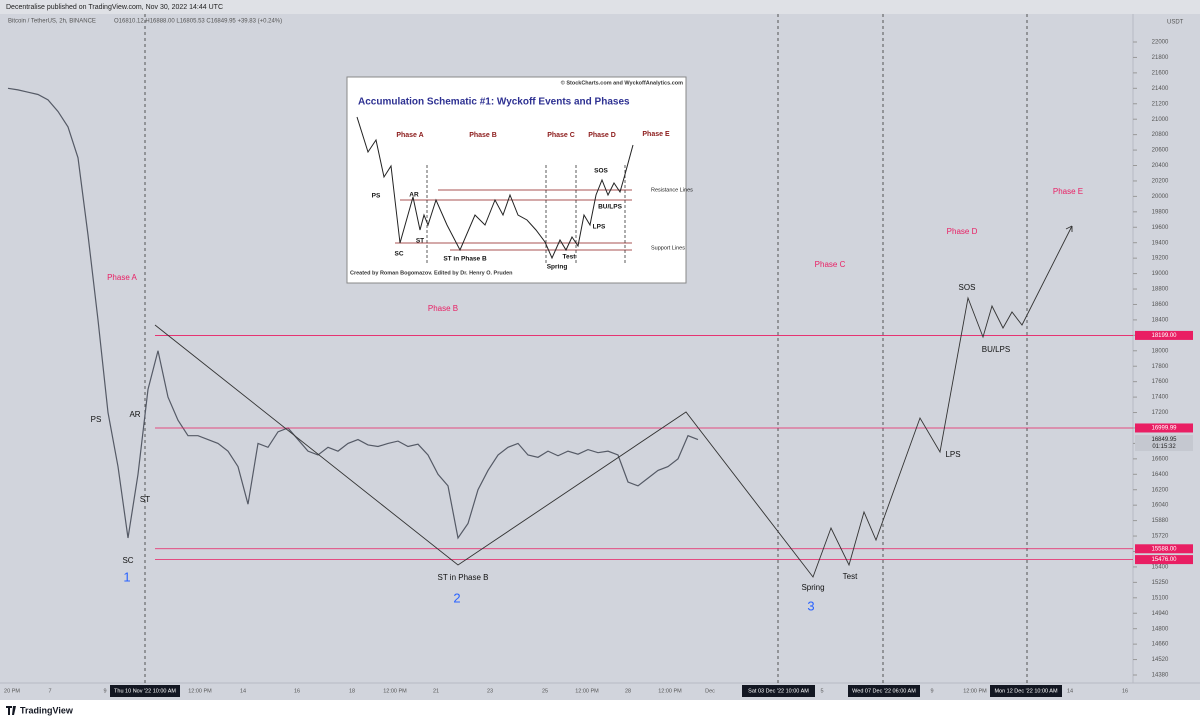  I want to click on price-tick-label: 14520, so click(1160, 660).